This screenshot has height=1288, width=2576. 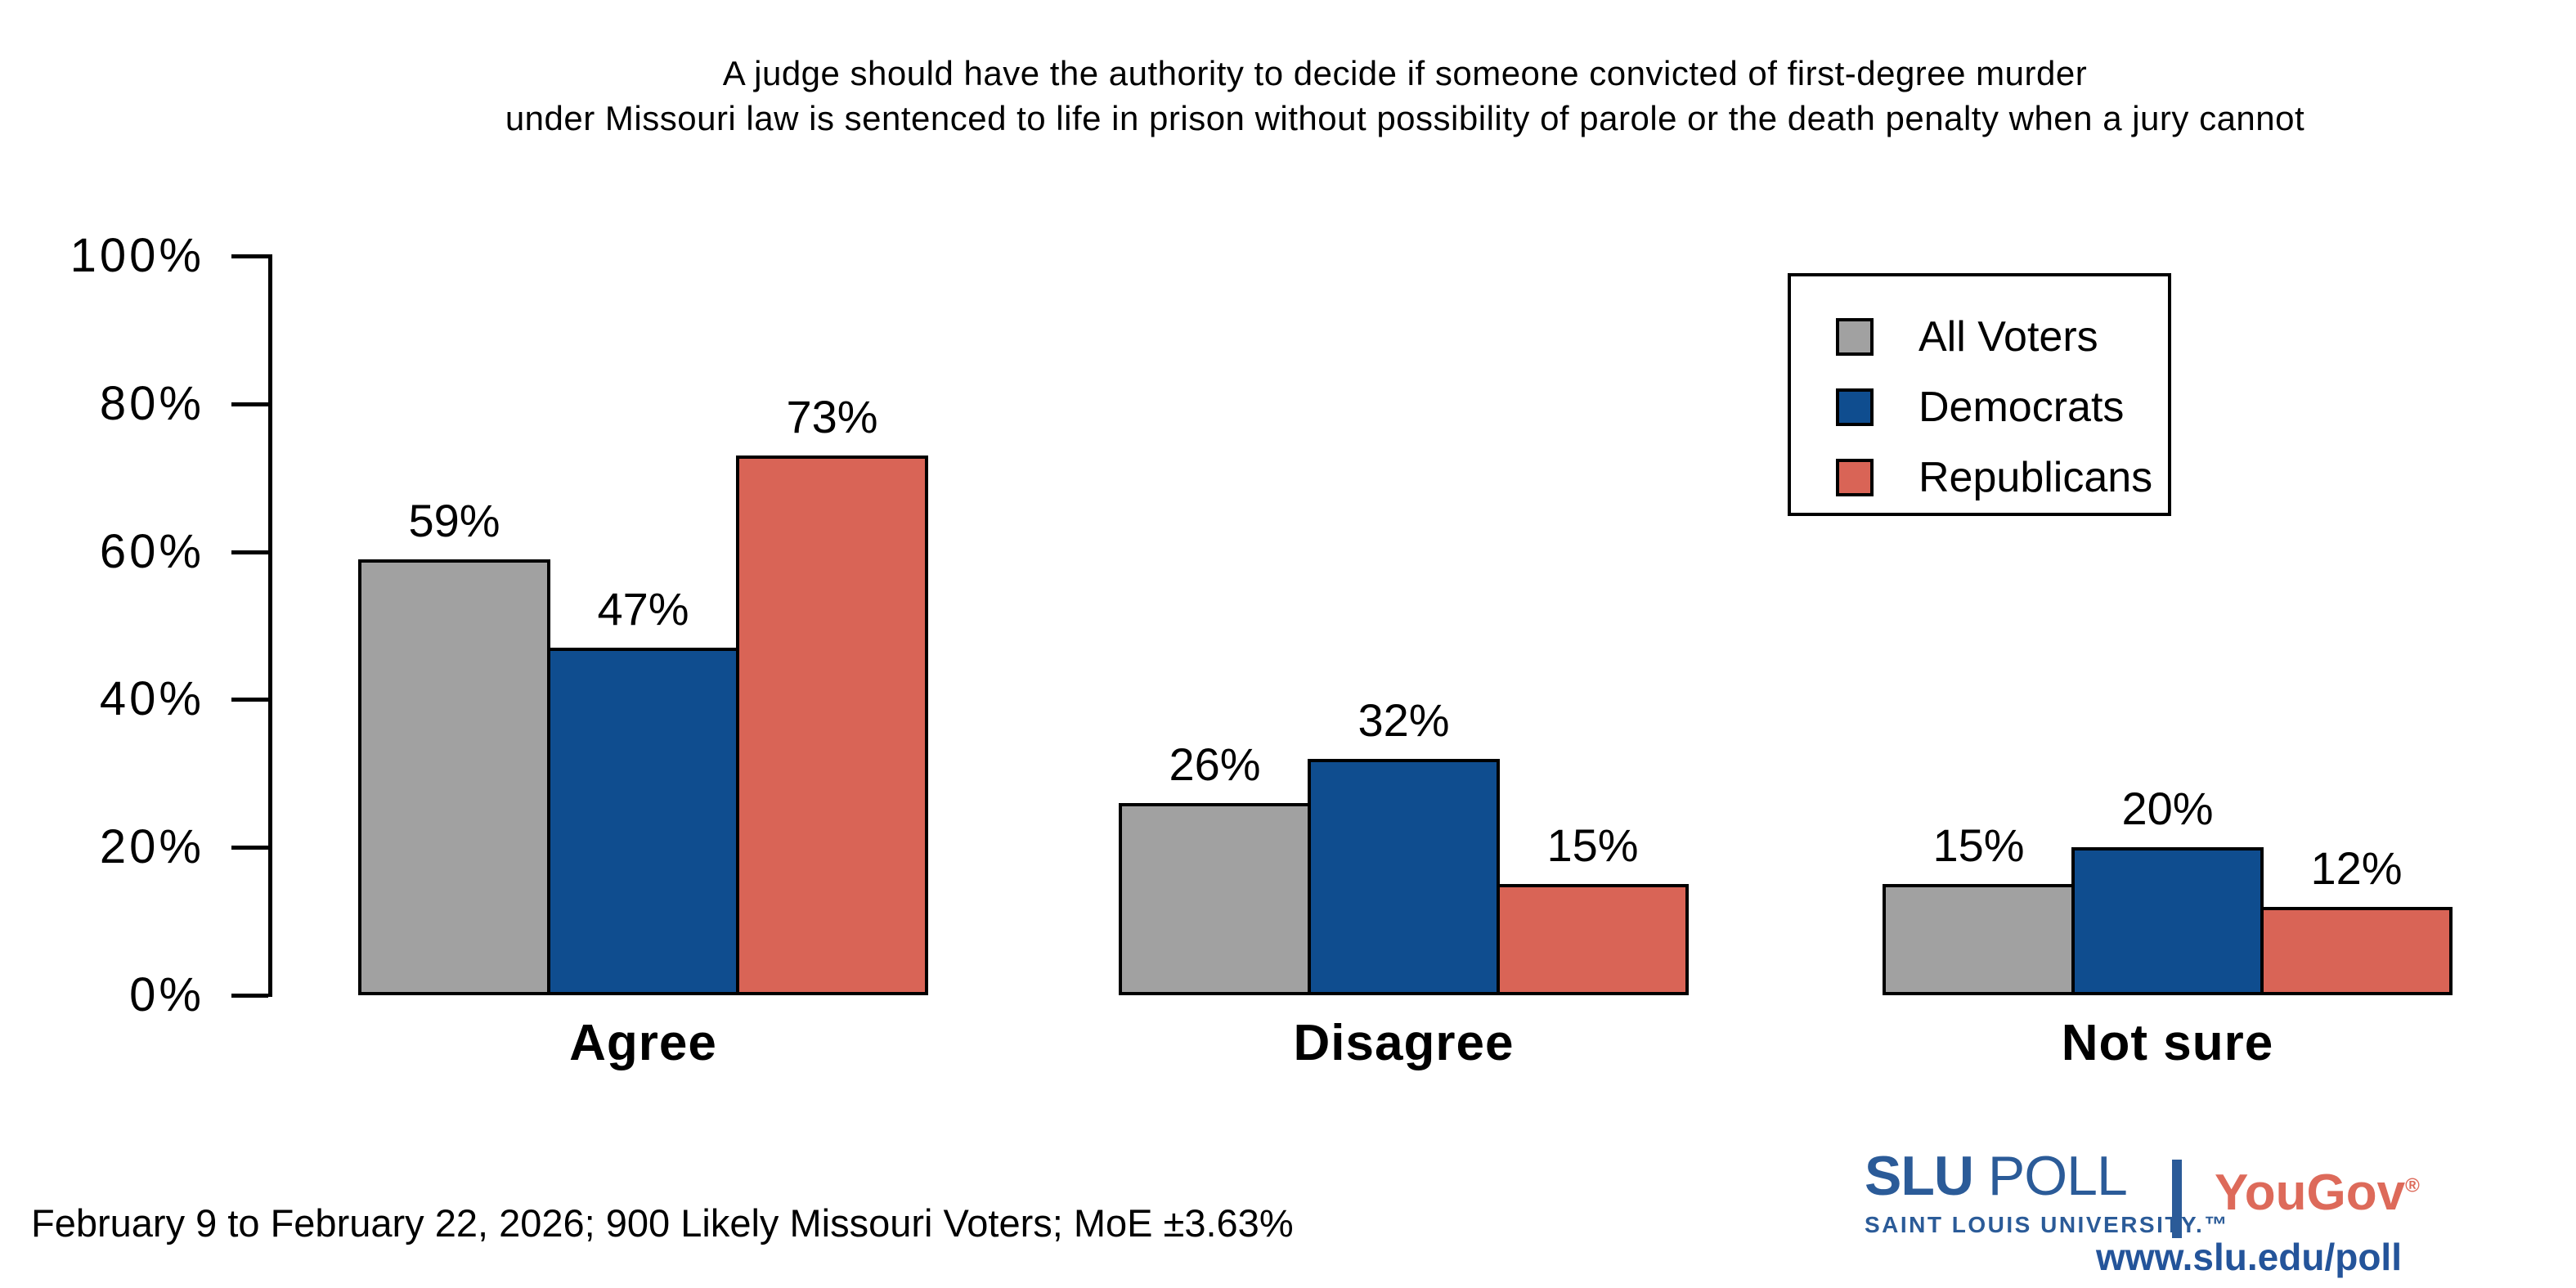 What do you see at coordinates (151, 699) in the screenshot?
I see `y-tick-label: 40%` at bounding box center [151, 699].